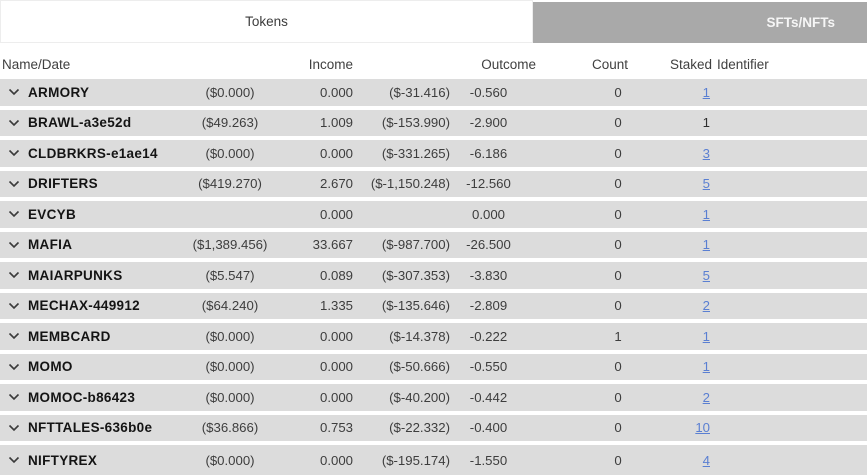 The image size is (867, 475). I want to click on token-name-cell: NIFTYREX, so click(80, 460).